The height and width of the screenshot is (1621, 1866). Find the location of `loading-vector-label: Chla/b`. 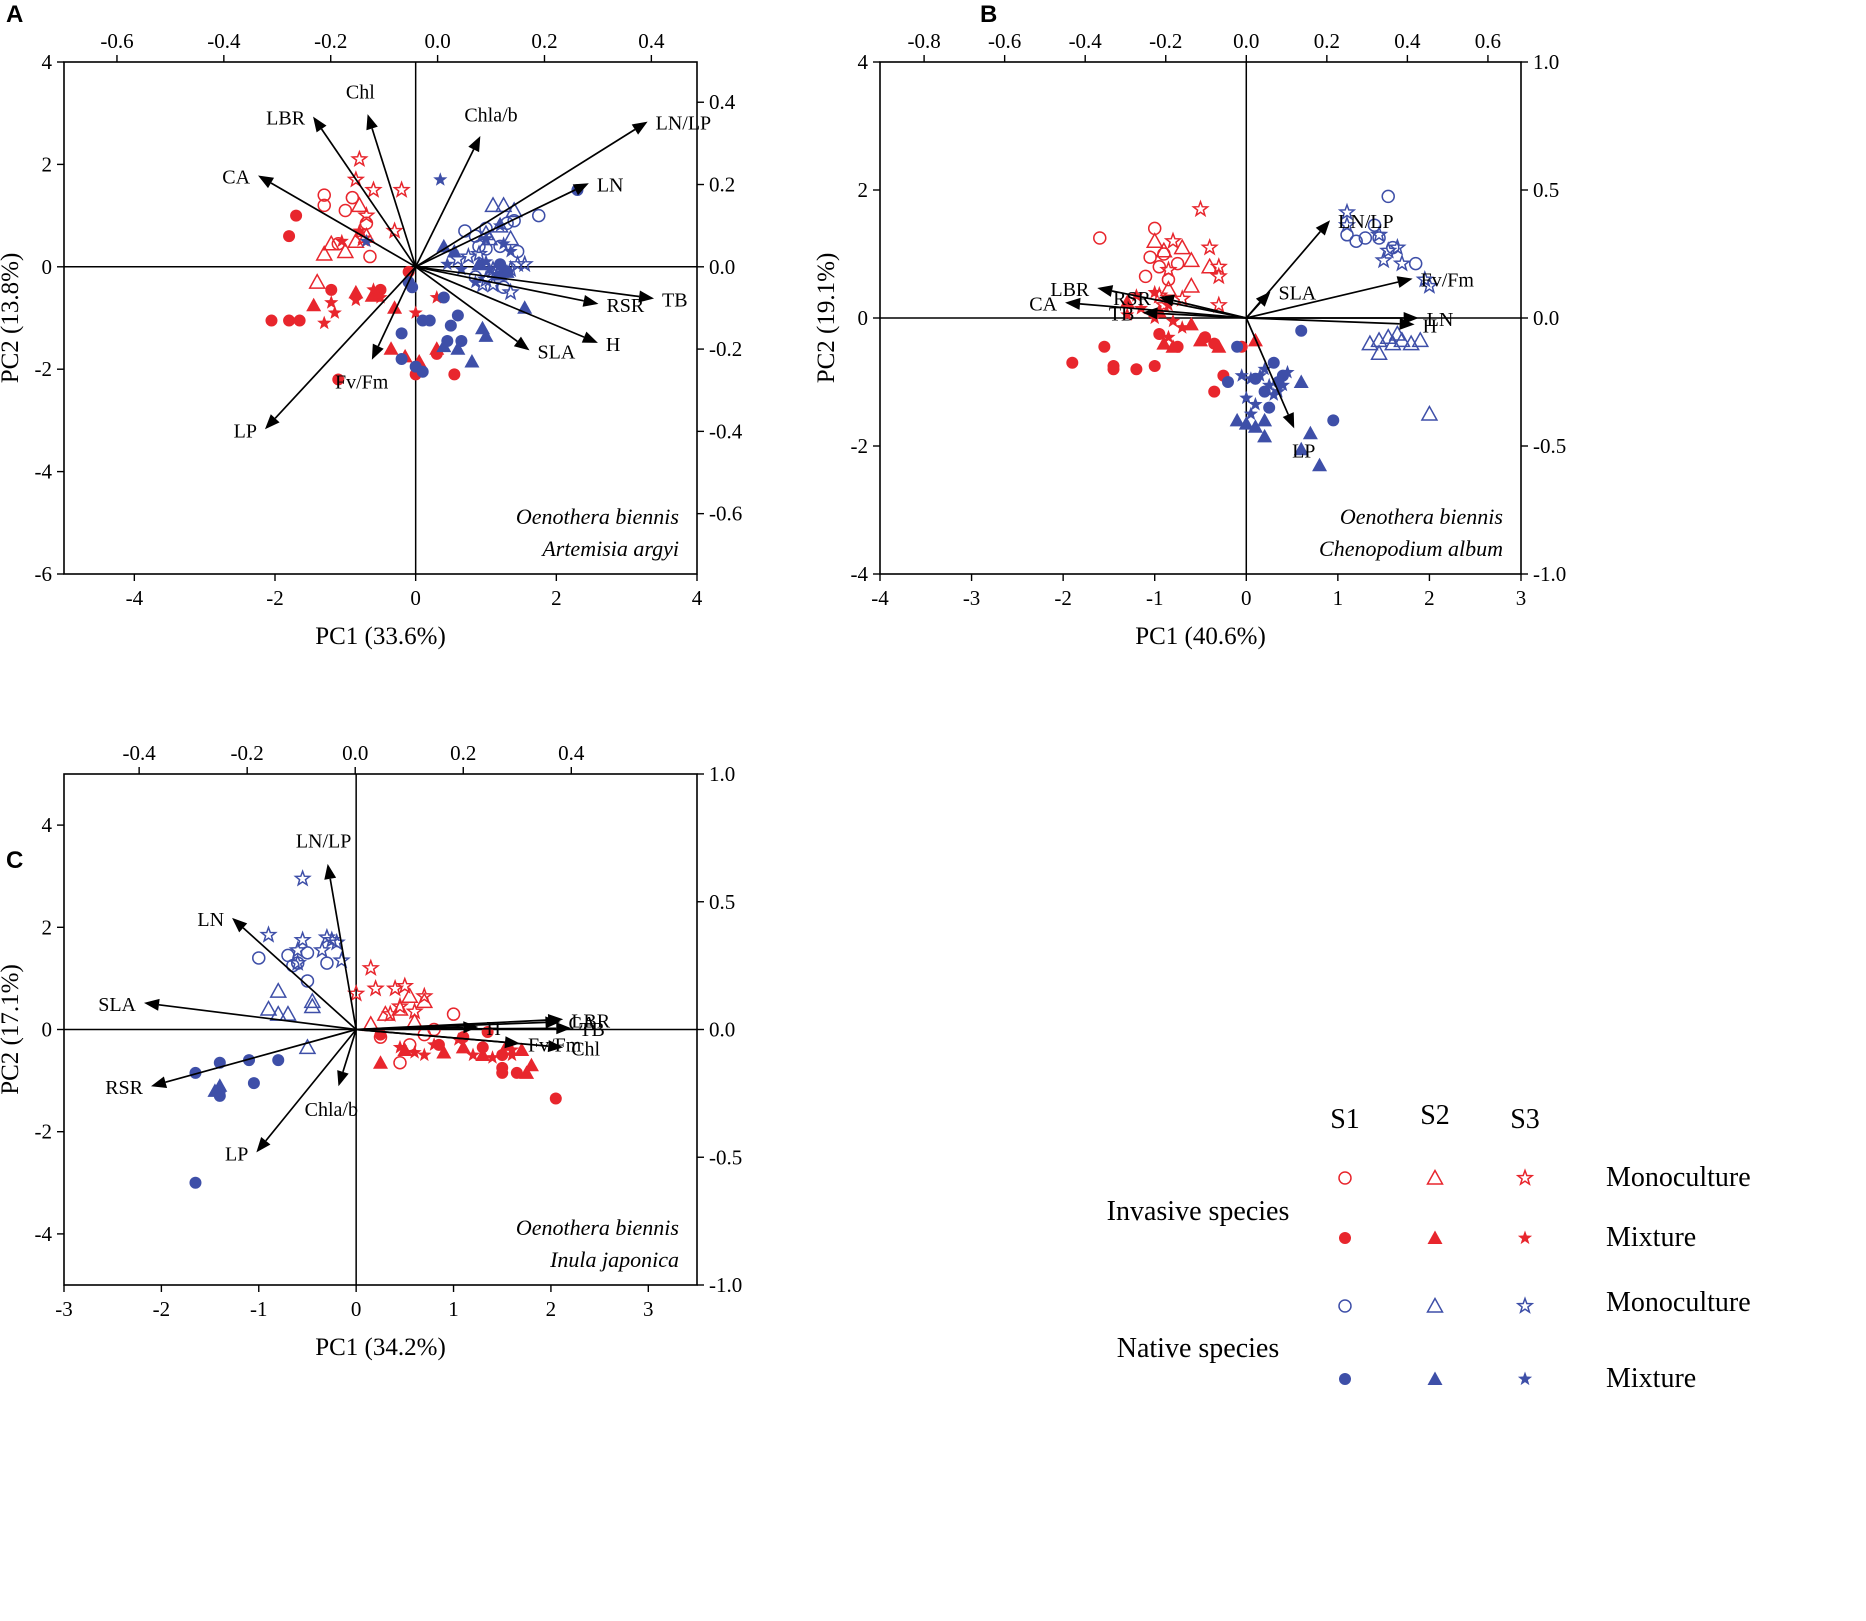

loading-vector-label: Chla/b is located at coordinates (331, 1110).